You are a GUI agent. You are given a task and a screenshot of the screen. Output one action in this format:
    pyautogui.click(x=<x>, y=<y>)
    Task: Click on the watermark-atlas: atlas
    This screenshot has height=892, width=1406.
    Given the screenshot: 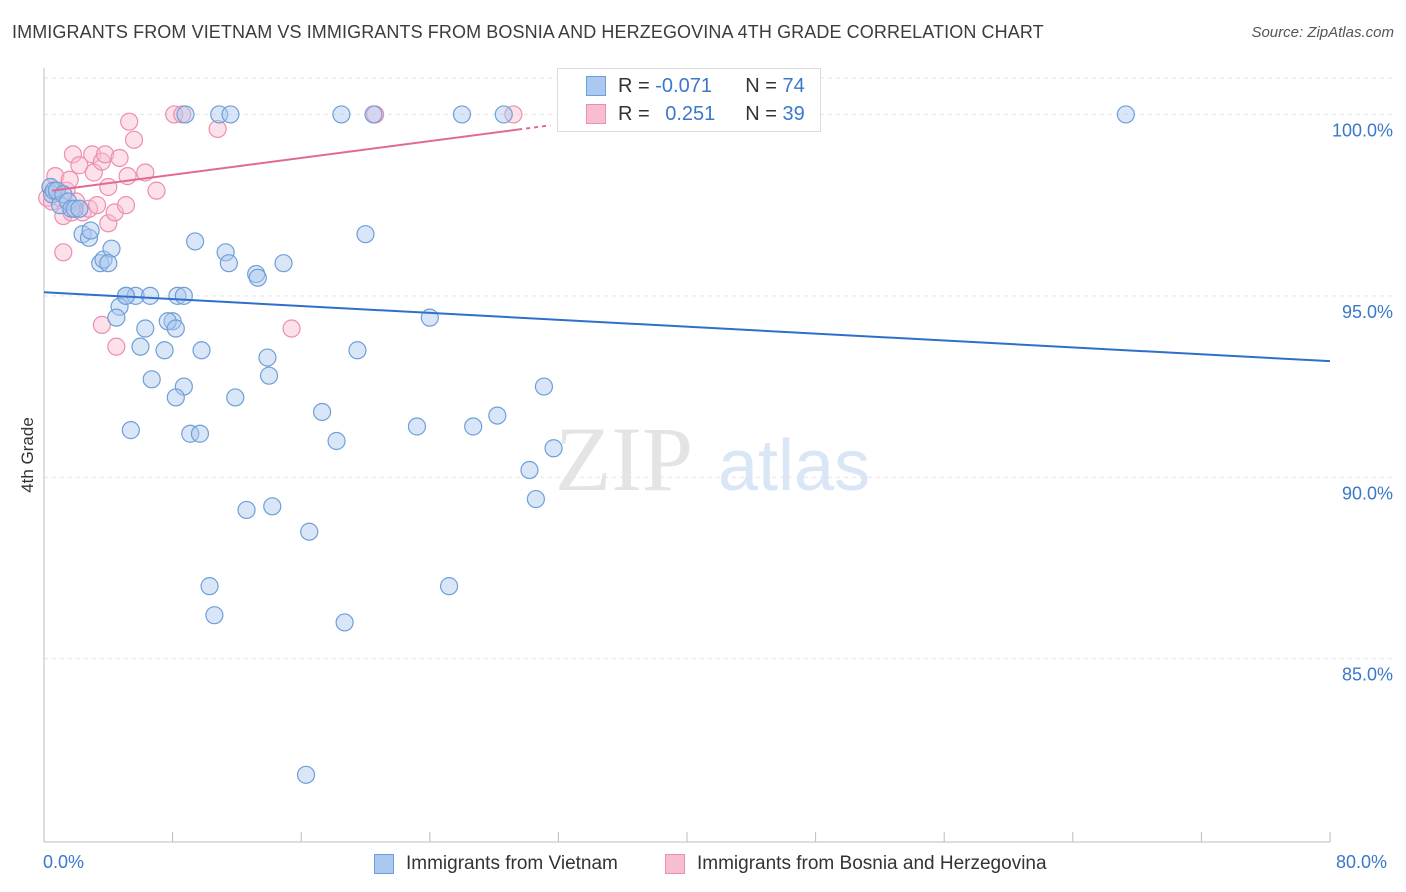 What is the action you would take?
    pyautogui.click(x=794, y=466)
    